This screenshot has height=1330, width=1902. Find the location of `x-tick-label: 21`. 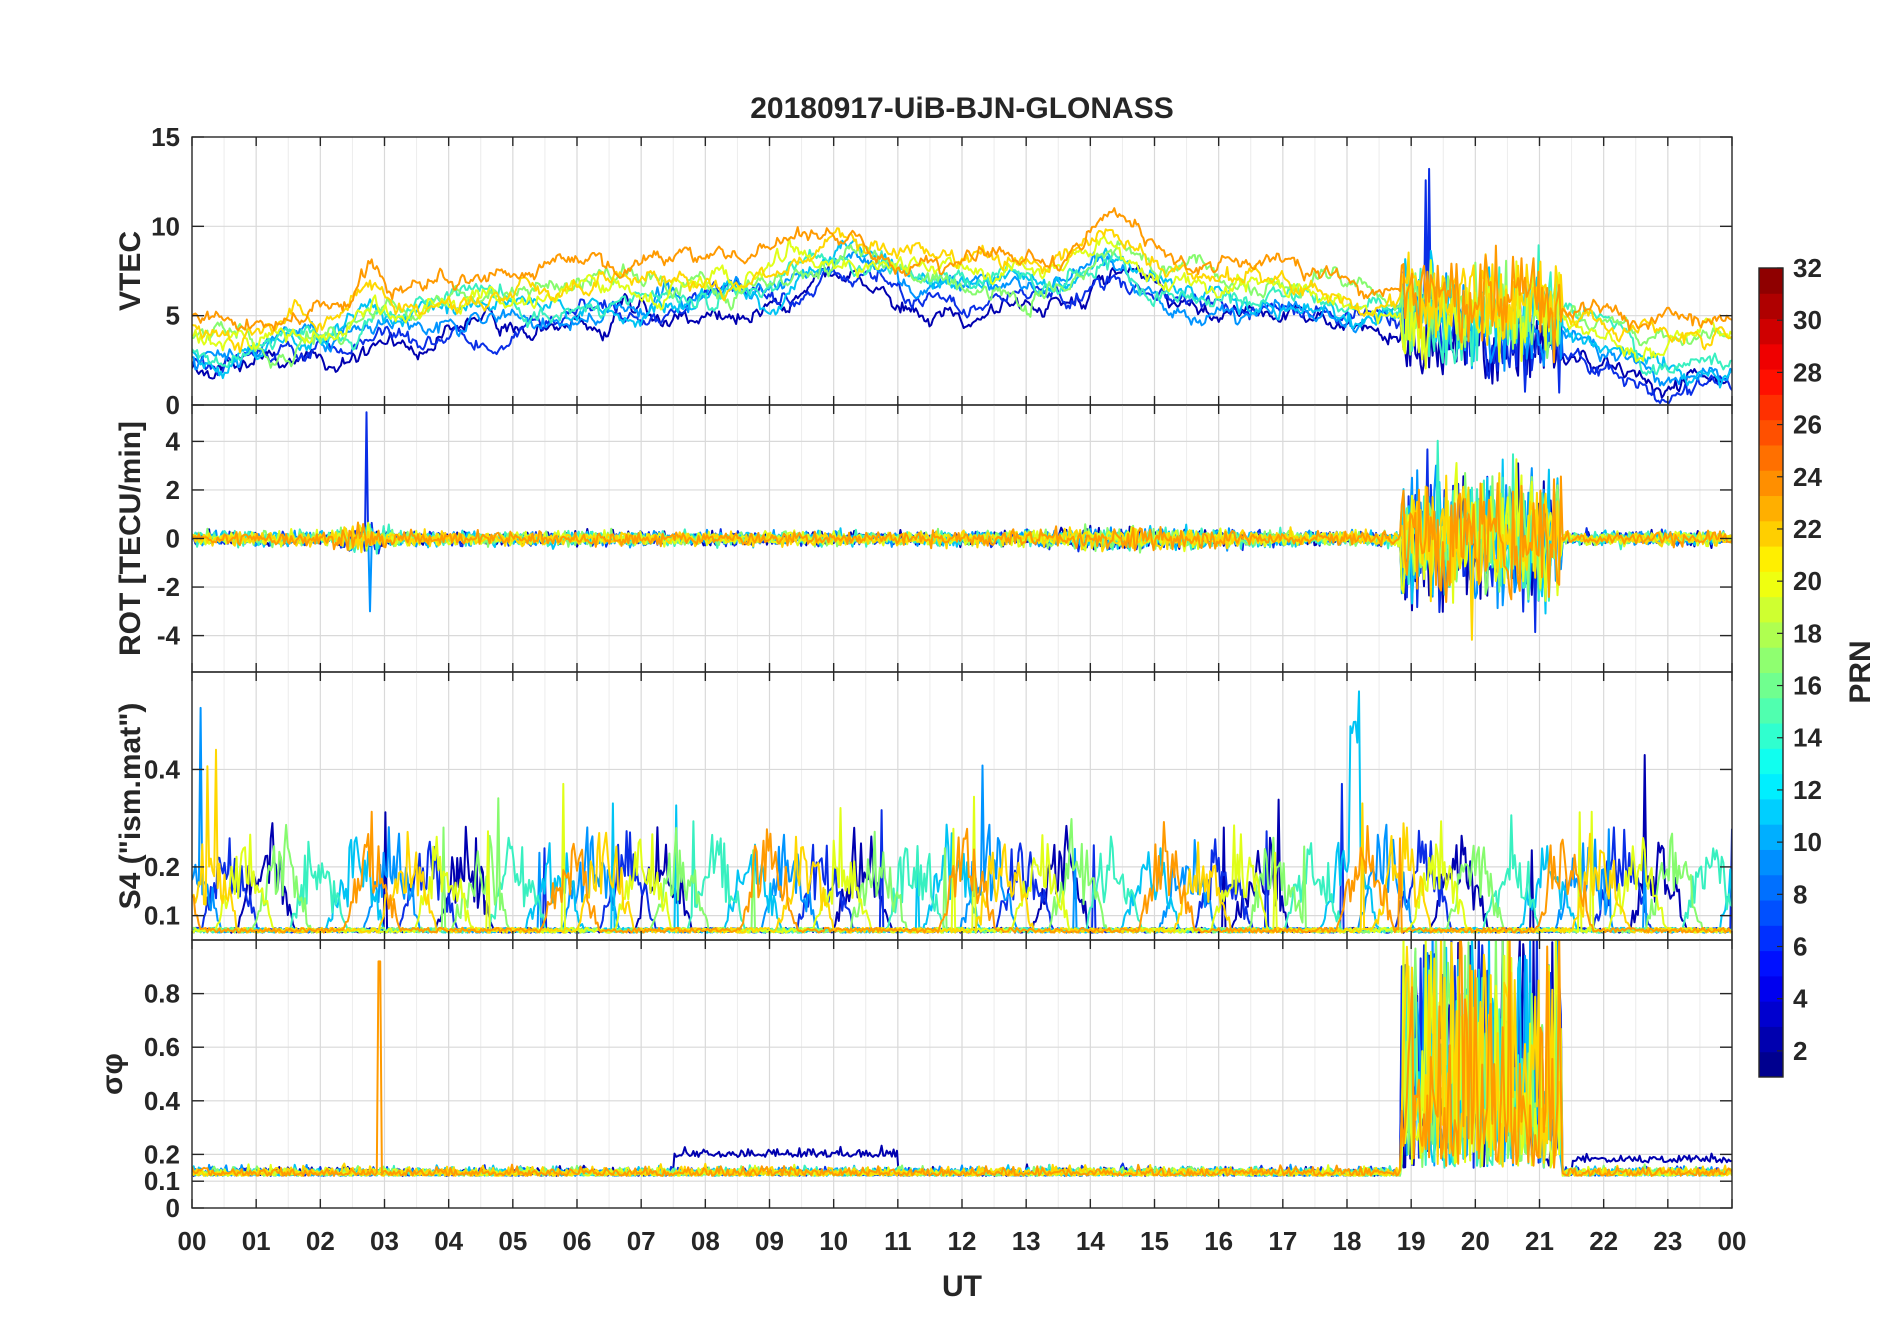

x-tick-label: 21 is located at coordinates (1539, 1241).